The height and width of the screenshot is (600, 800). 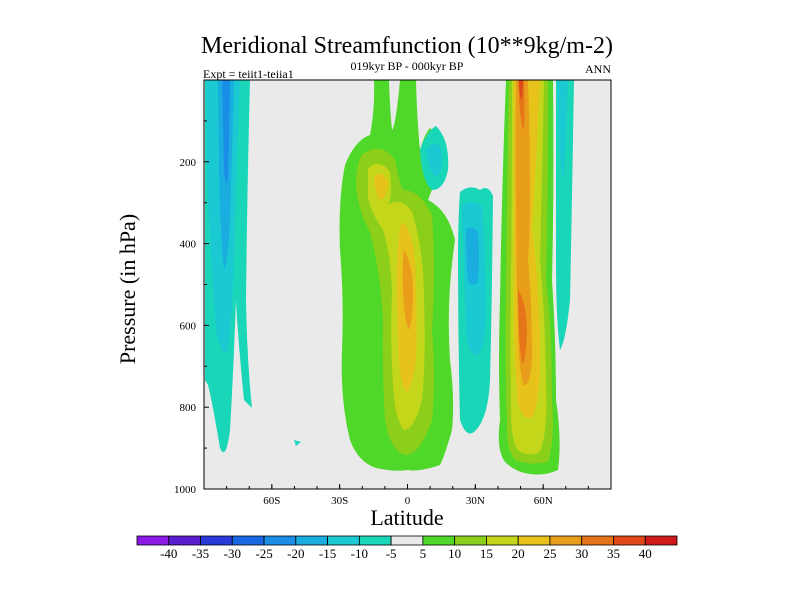 I want to click on x-tick-label: 30S, so click(x=339, y=501).